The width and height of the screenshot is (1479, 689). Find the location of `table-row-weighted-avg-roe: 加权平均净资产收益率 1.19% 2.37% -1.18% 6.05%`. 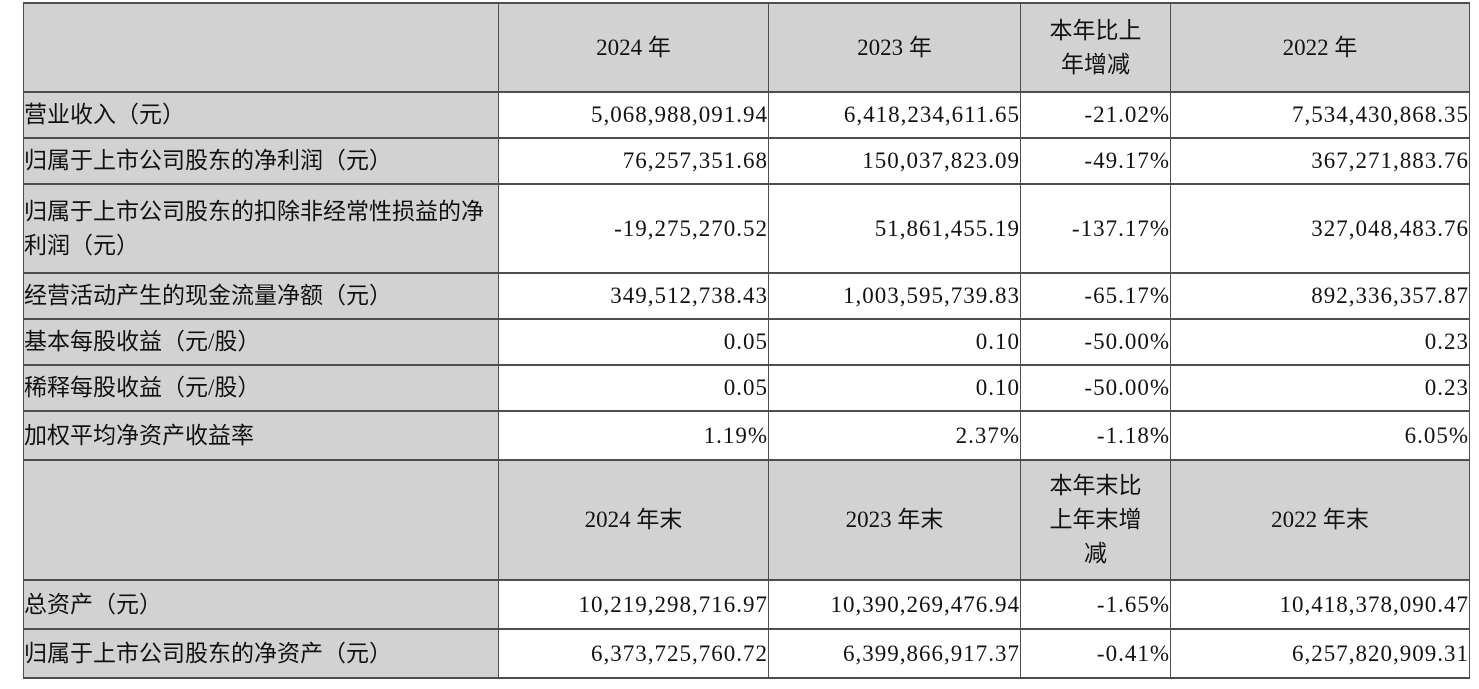

table-row-weighted-avg-roe: 加权平均净资产收益率 1.19% 2.37% -1.18% 6.05% is located at coordinates (746, 435).